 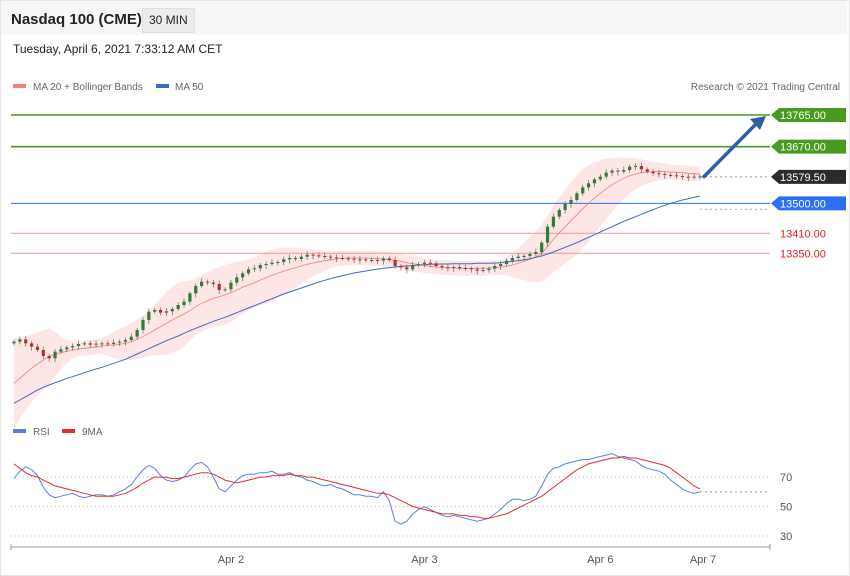 What do you see at coordinates (189, 87) in the screenshot?
I see `ma50-legend-label: MA 50` at bounding box center [189, 87].